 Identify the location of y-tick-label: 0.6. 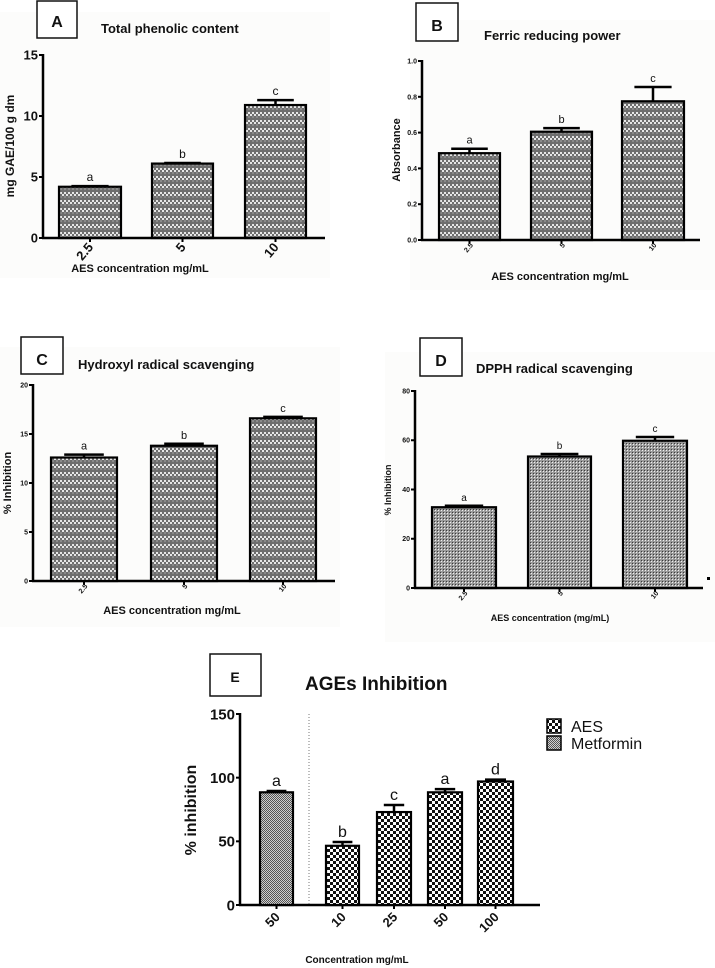
(412, 133).